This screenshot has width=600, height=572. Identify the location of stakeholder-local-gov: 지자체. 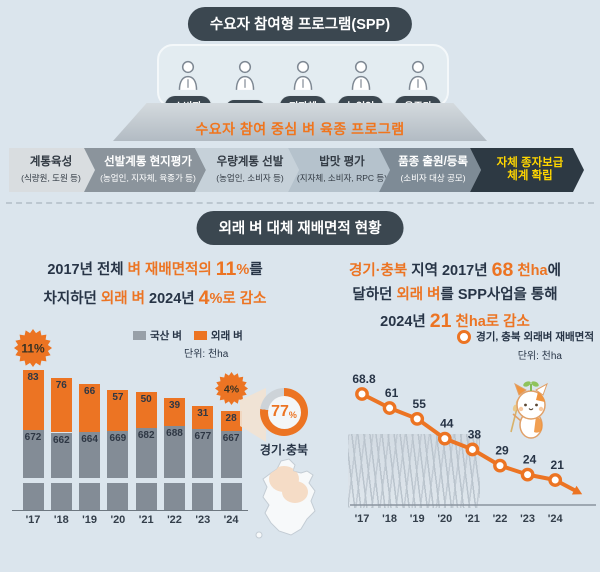
(303, 87).